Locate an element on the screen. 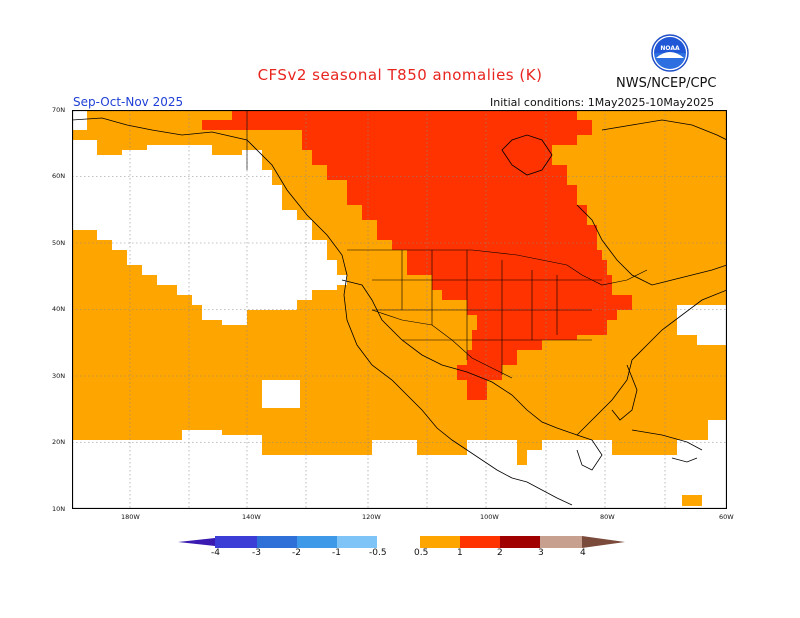 Image resolution: width=800 pixels, height=618 pixels. lon-label-80w: 80W is located at coordinates (607, 517).